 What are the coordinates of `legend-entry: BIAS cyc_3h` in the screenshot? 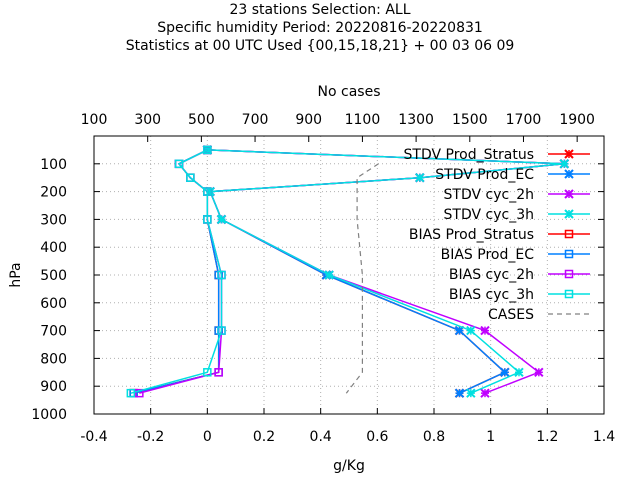 It's located at (519, 295).